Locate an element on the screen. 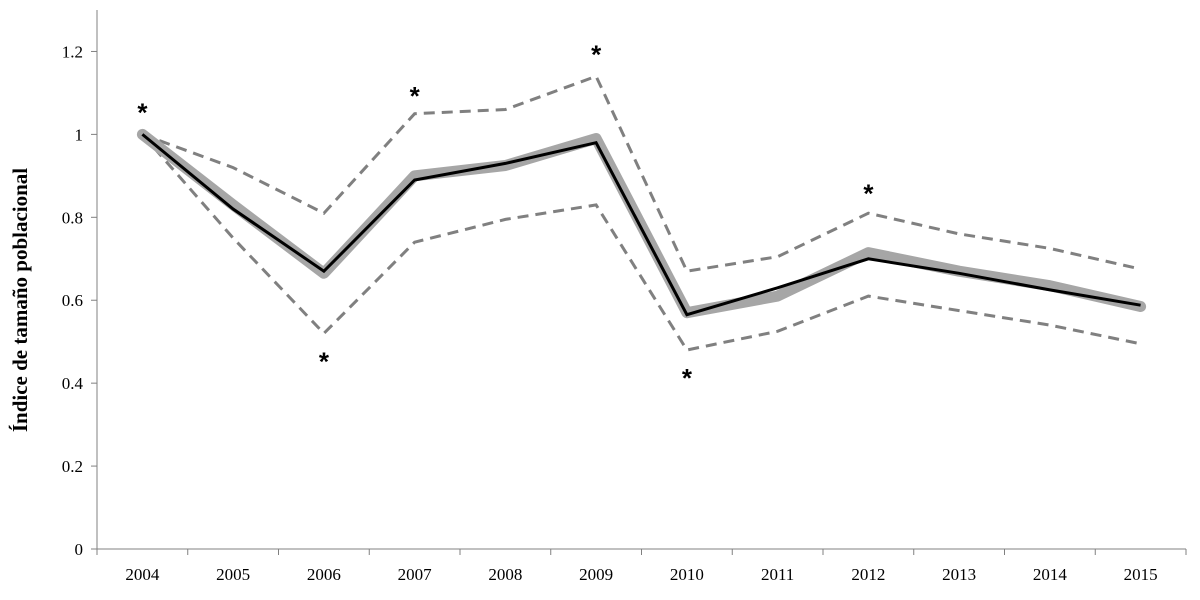 Image resolution: width=1200 pixels, height=600 pixels. x-tick-label: 2015 is located at coordinates (1141, 574).